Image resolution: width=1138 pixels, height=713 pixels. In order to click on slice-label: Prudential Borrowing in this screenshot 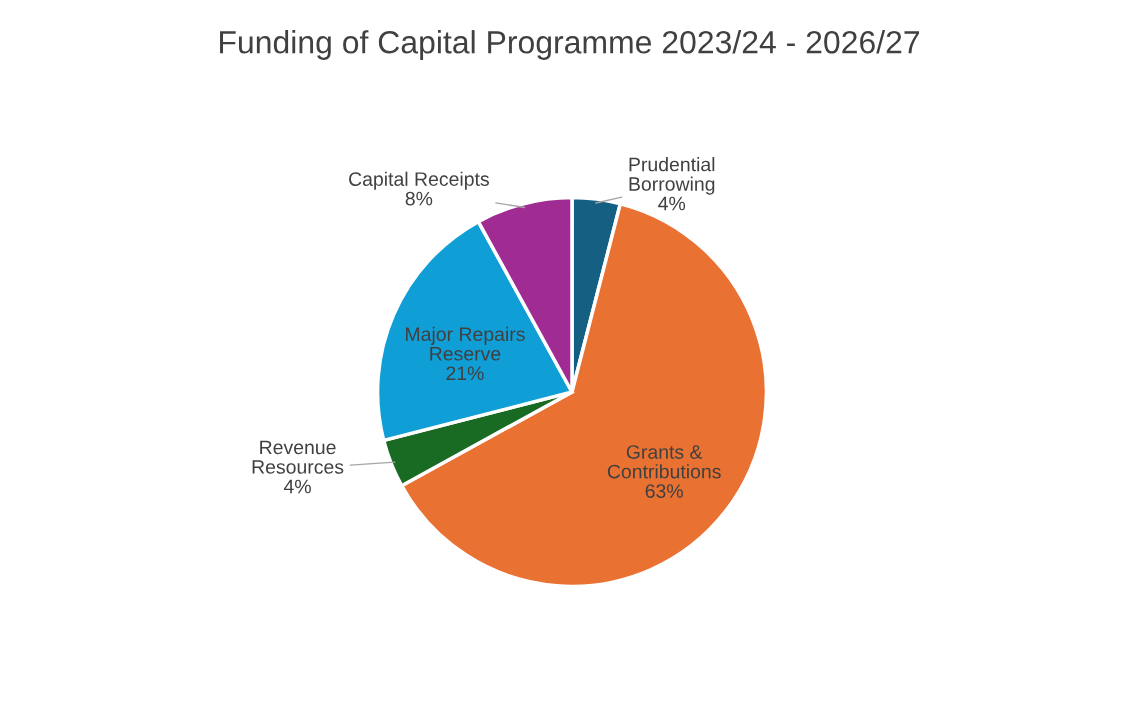, I will do `click(672, 176)`.